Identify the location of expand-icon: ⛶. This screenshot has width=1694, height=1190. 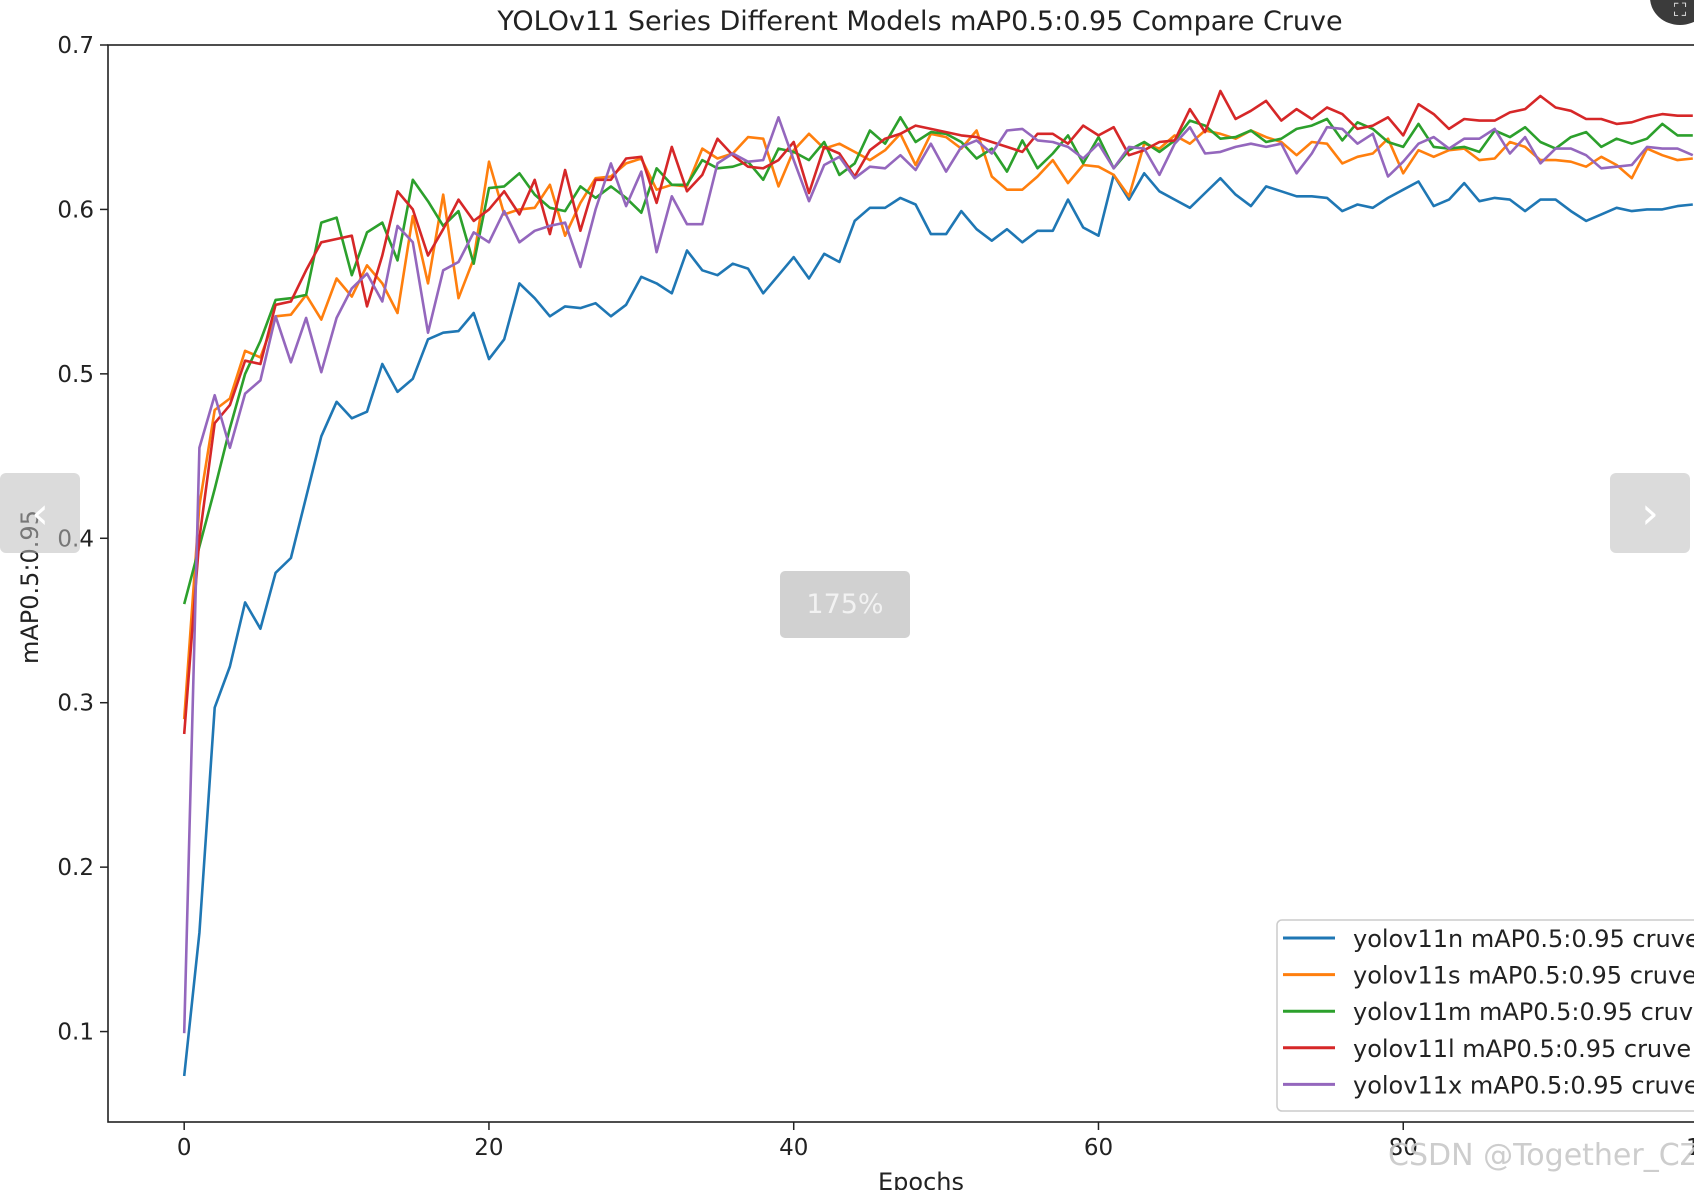
(1680, 10).